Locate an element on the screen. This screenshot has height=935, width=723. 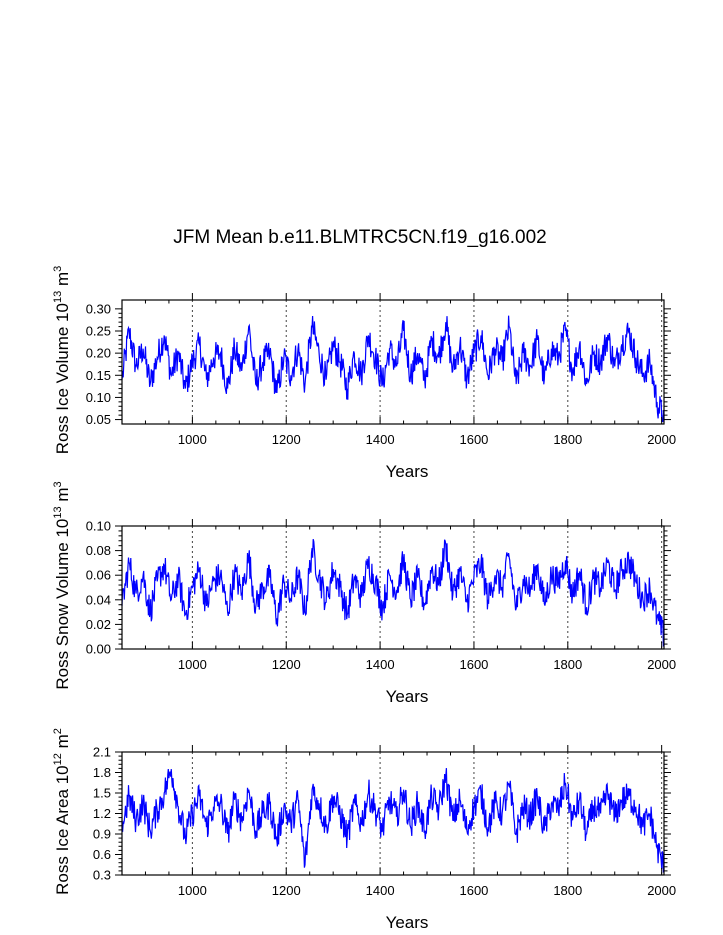
y-tick-label: 1.8 is located at coordinates (102, 772).